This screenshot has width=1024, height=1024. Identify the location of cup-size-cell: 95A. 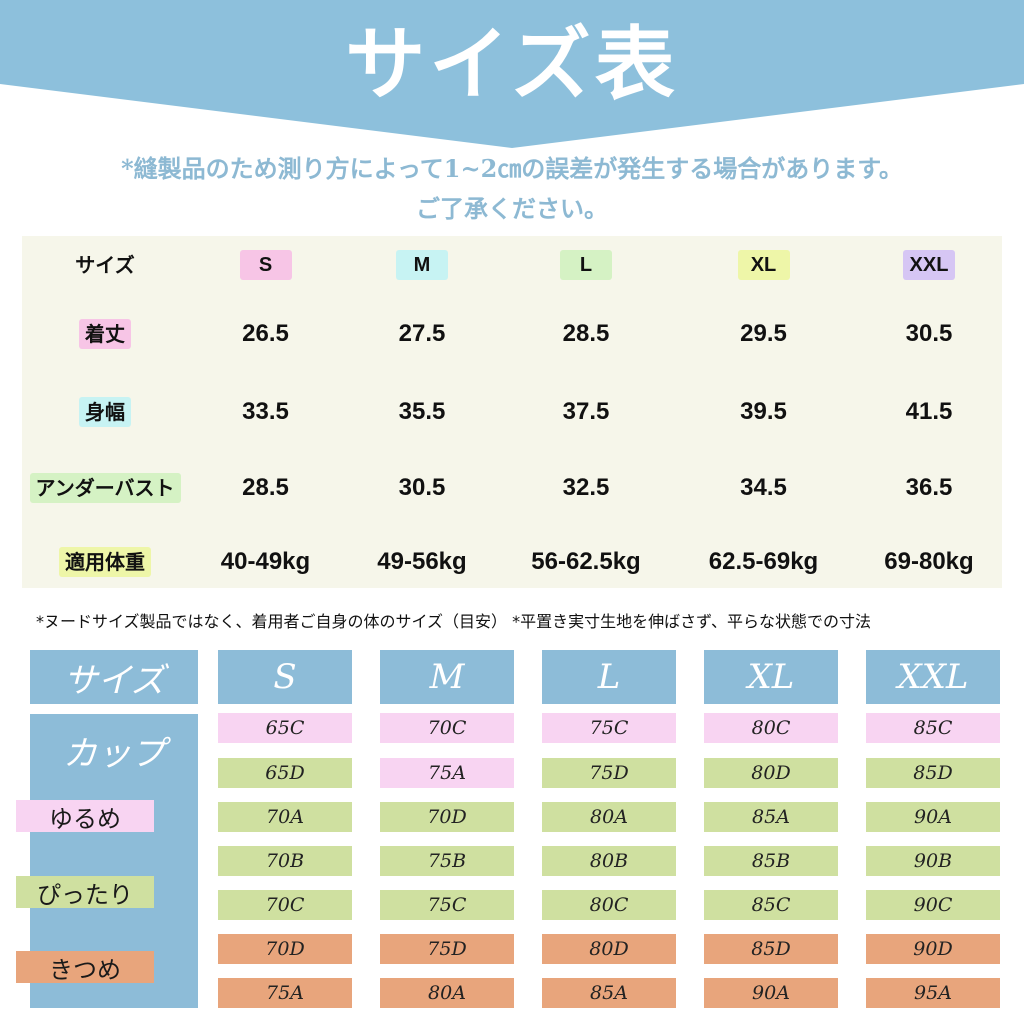
(933, 993).